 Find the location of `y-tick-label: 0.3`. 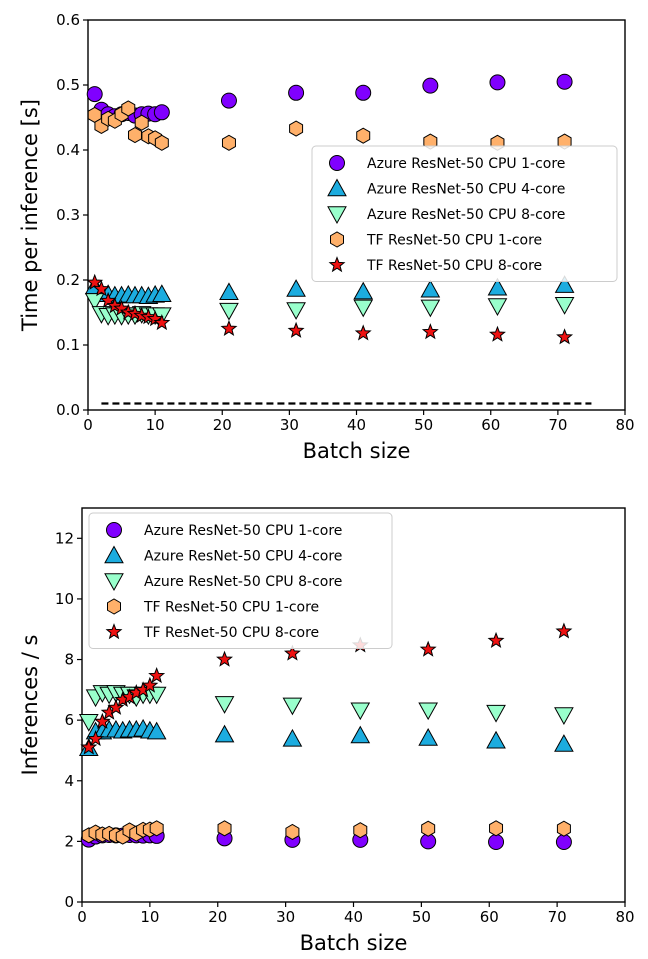

y-tick-label: 0.3 is located at coordinates (68, 215).